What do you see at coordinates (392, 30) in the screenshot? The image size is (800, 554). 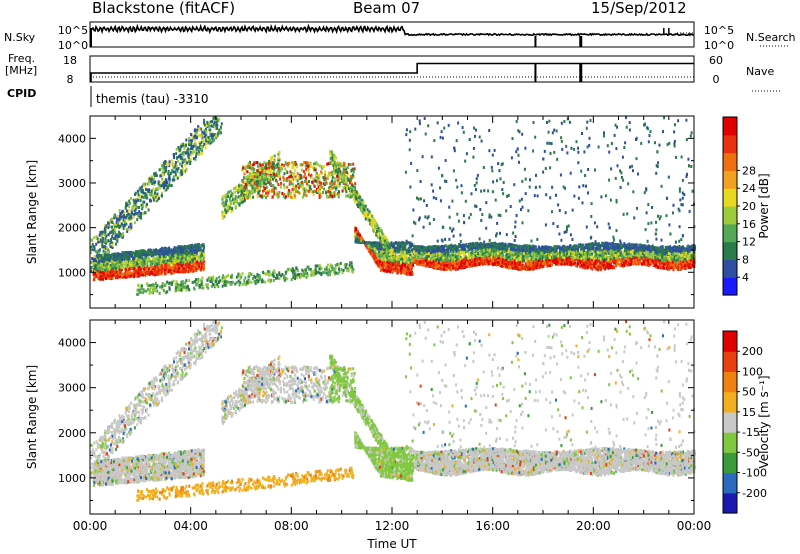 I see `noise-sky-line` at bounding box center [392, 30].